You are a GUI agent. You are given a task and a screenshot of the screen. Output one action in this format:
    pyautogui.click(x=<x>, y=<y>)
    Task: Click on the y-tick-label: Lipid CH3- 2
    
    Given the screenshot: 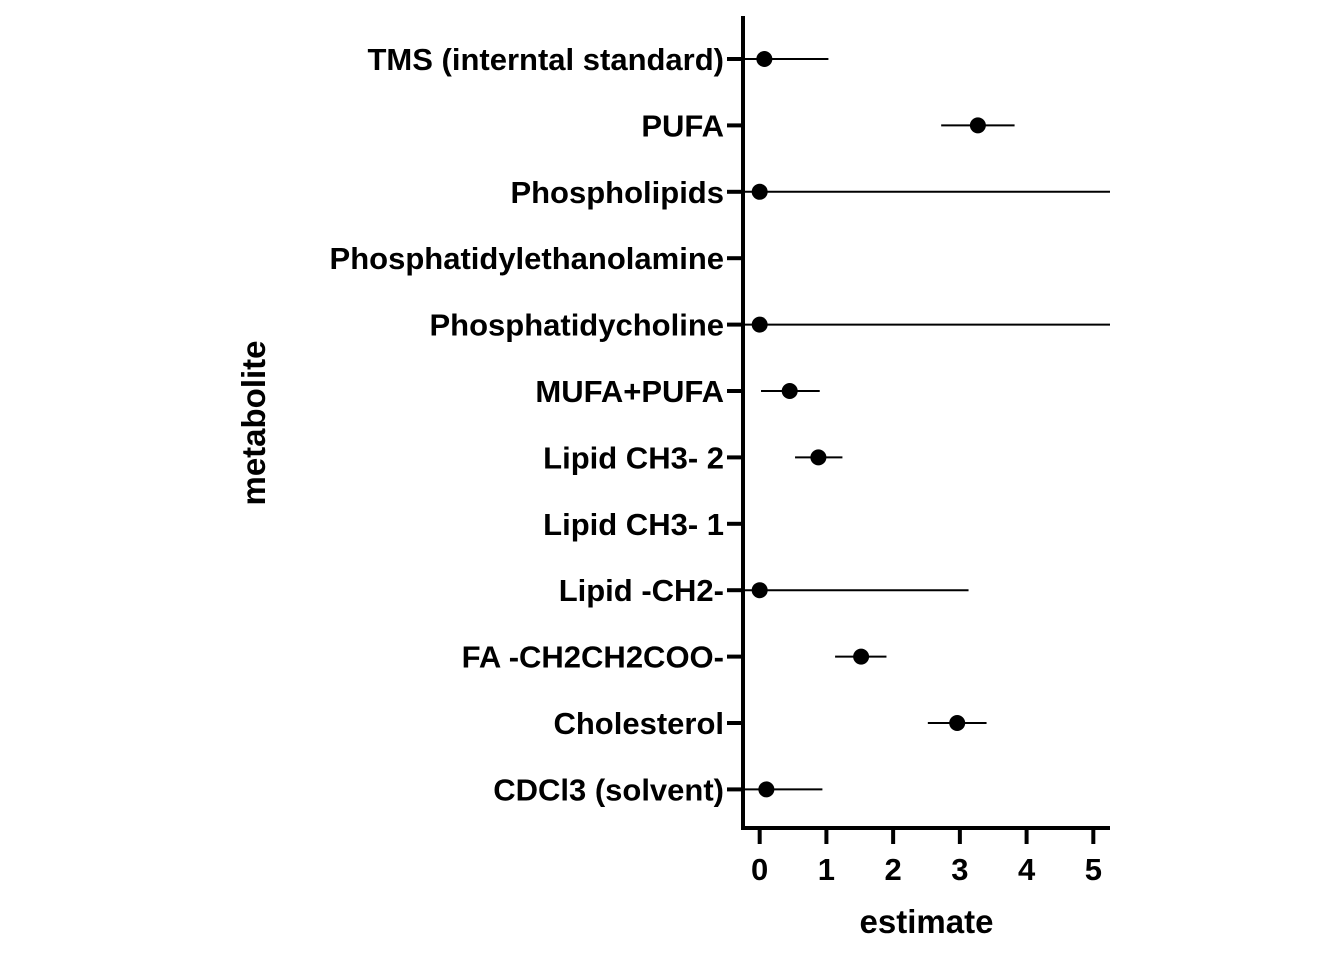 What is the action you would take?
    pyautogui.click(x=633, y=457)
    